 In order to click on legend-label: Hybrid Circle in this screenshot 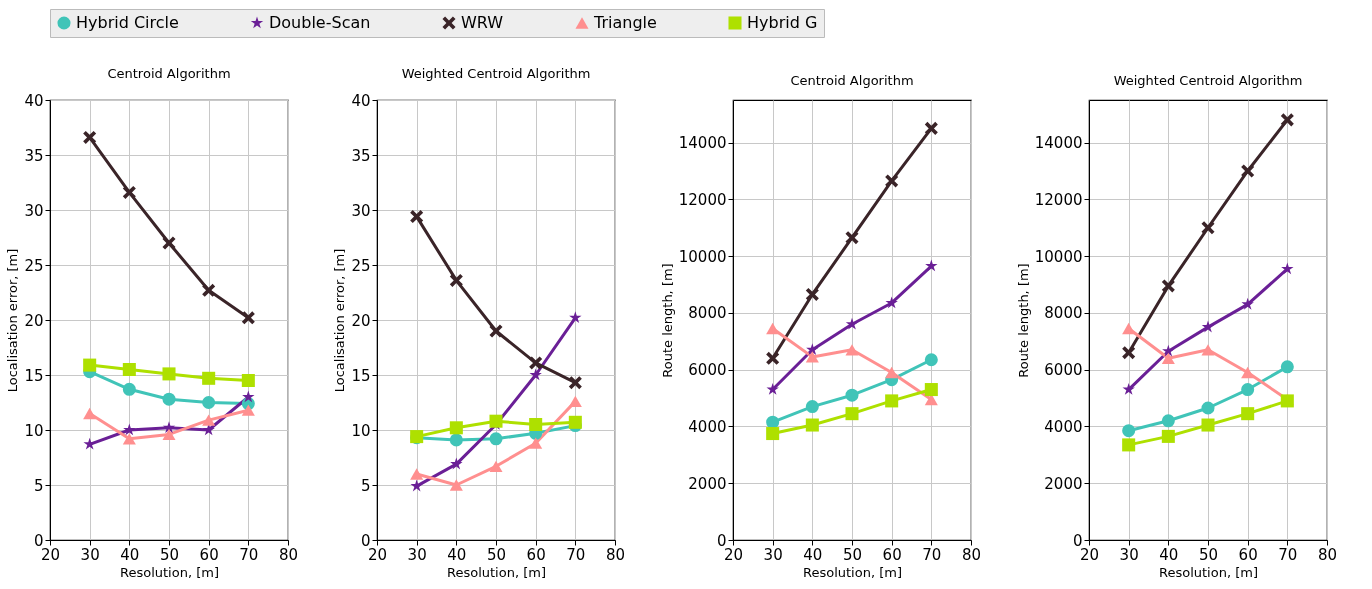, I will do `click(127, 22)`.